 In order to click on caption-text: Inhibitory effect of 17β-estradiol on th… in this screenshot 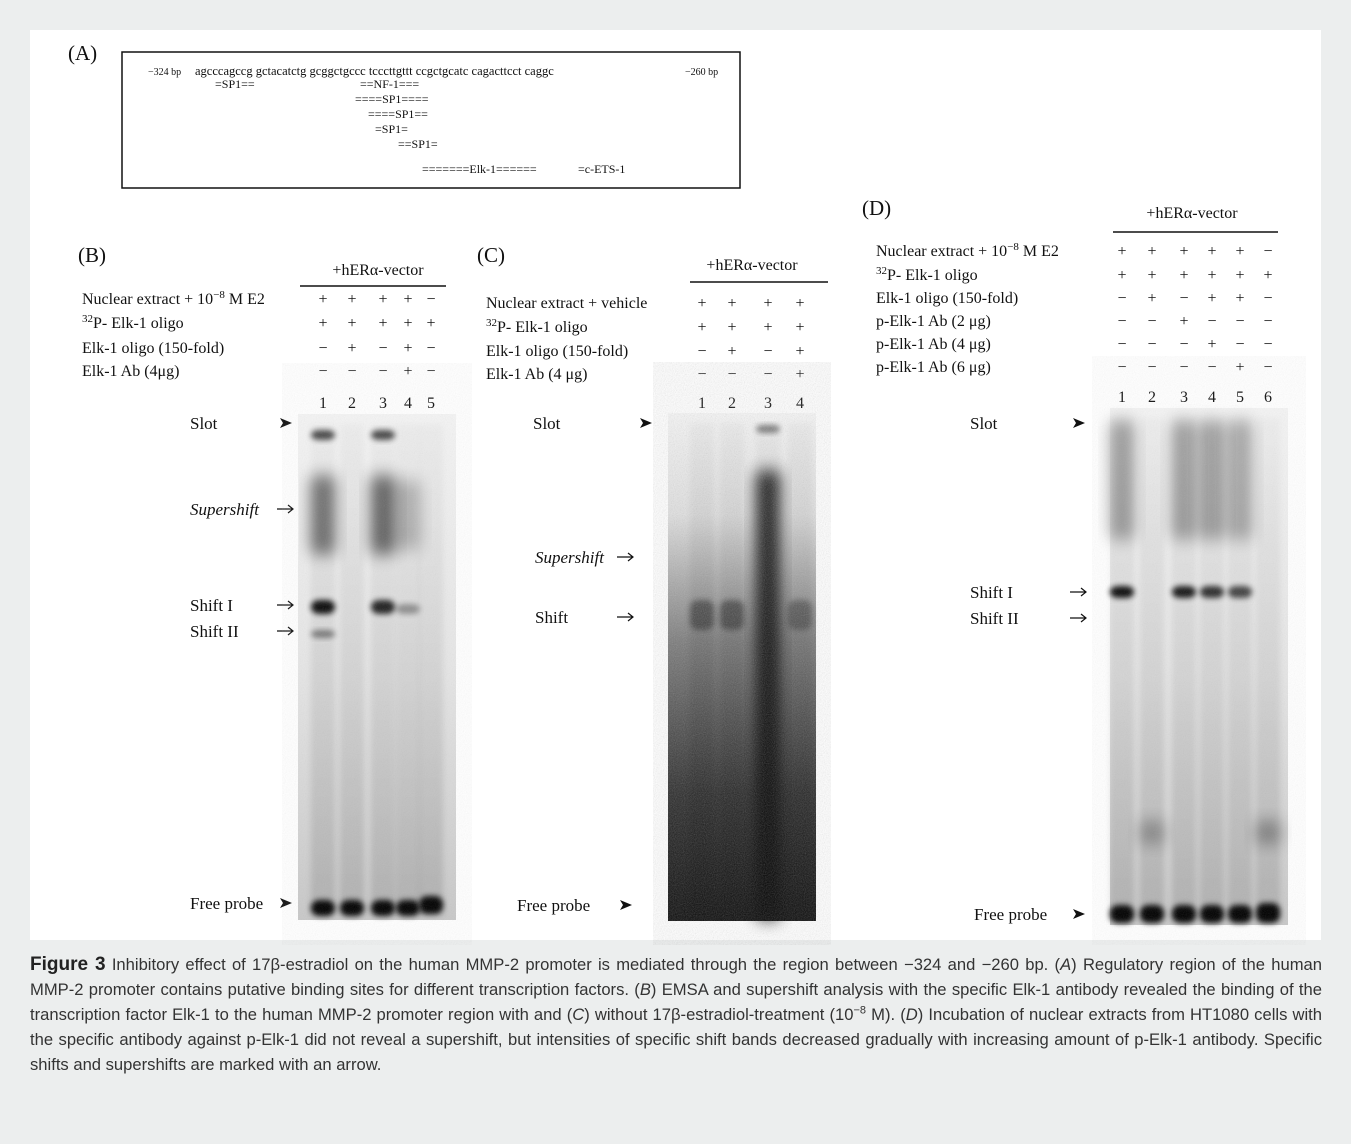, I will do `click(583, 964)`.